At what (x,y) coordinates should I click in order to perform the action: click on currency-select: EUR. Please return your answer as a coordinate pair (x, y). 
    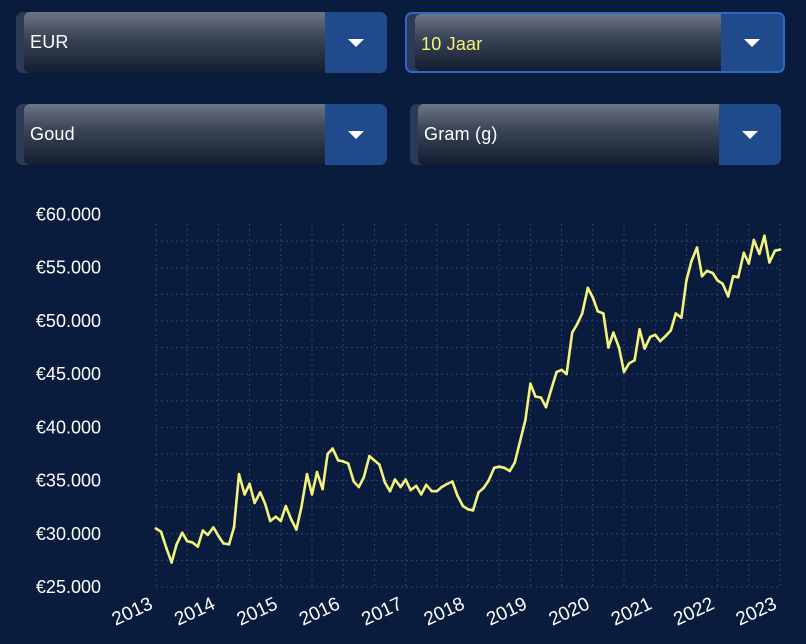
    Looking at the image, I should click on (201, 42).